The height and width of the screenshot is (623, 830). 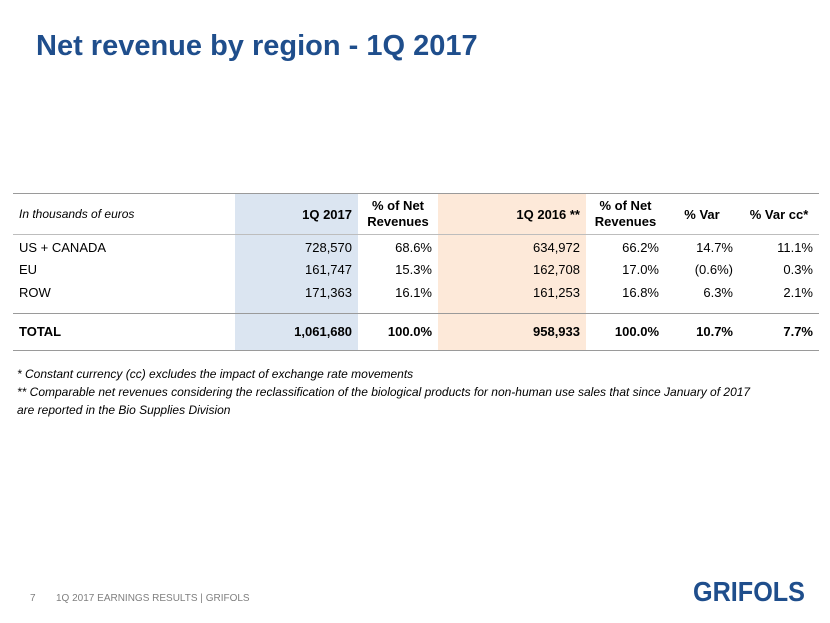 I want to click on slide-footer: 7 1Q 2017 EARNINGS RESULTS | GRIFOLS, so click(x=140, y=598).